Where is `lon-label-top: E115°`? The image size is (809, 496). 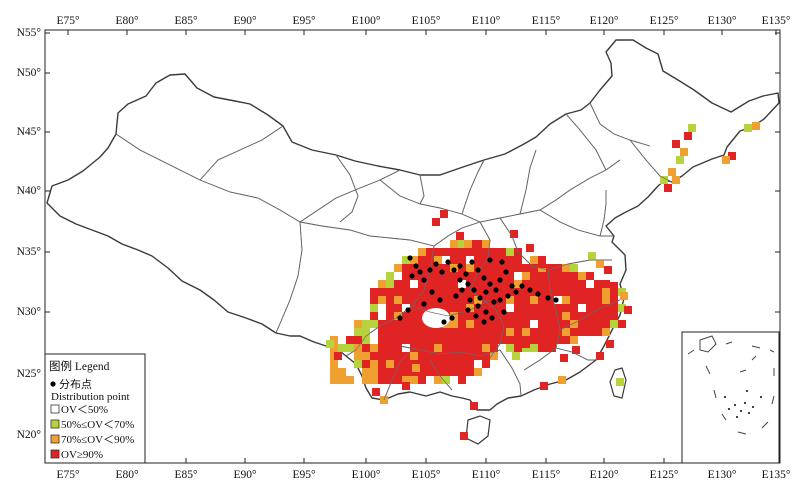
lon-label-top: E115° is located at coordinates (546, 21).